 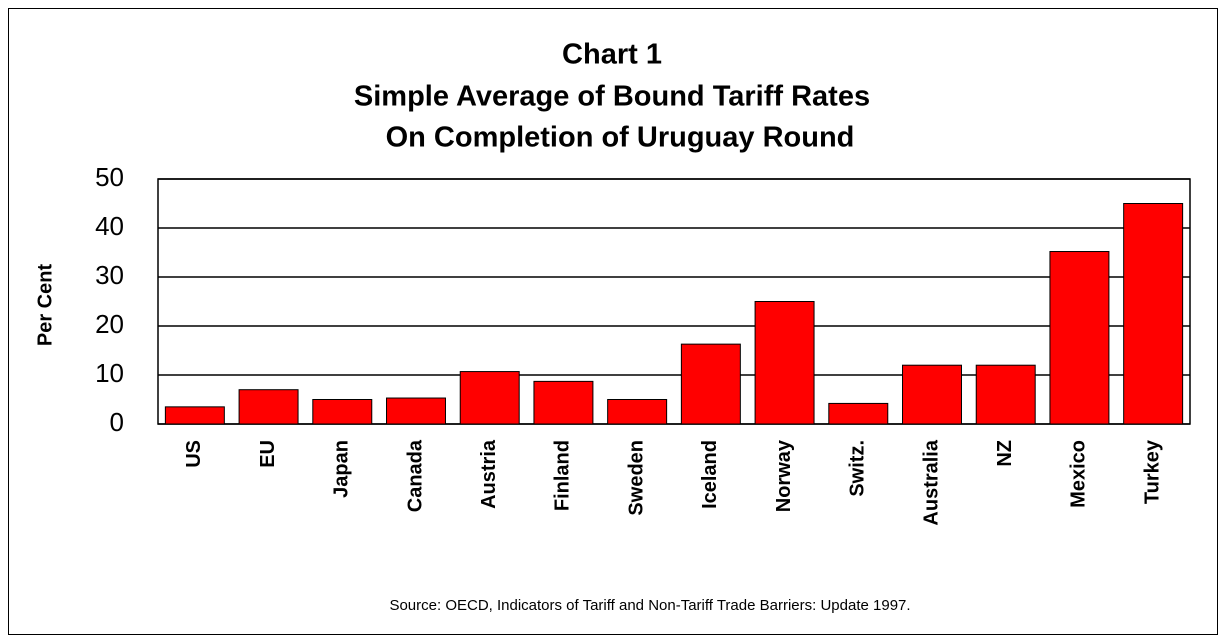 I want to click on x-tick-label: Mexico, so click(x=1079, y=474).